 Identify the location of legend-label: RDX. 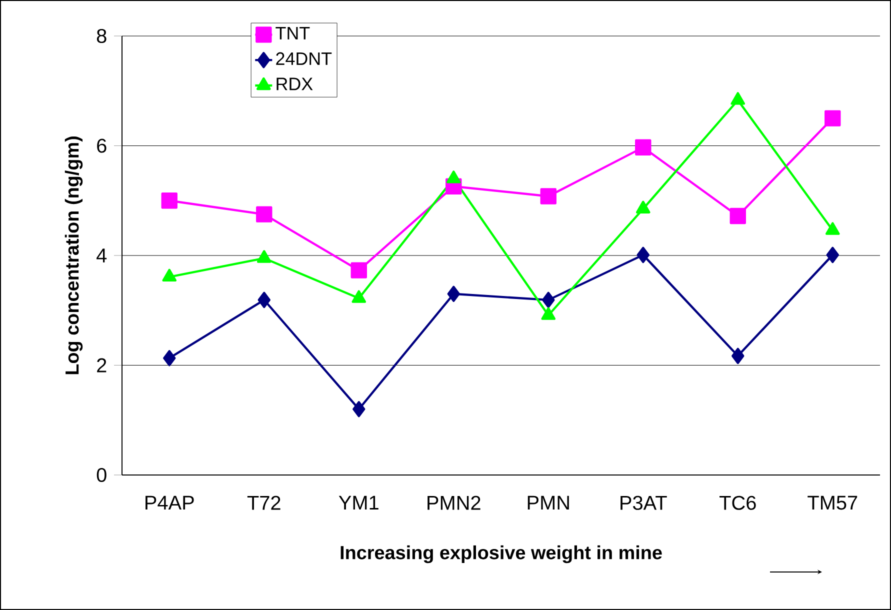
(294, 84).